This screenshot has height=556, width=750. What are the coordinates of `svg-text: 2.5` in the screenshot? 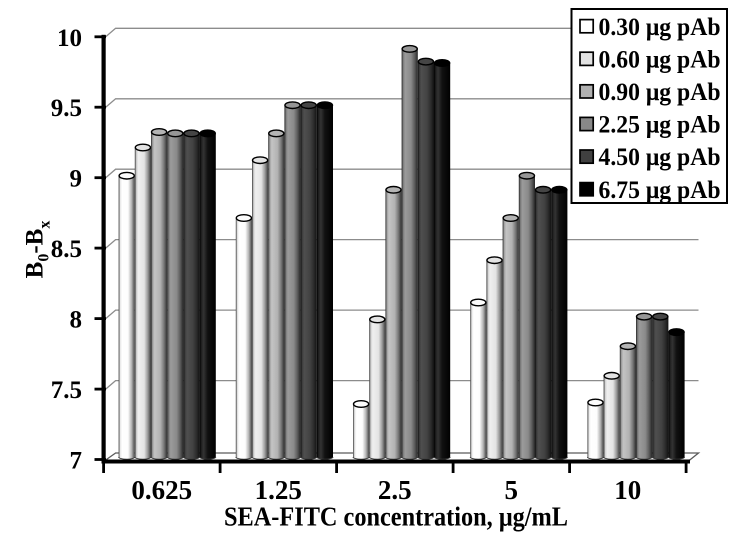 It's located at (395, 490).